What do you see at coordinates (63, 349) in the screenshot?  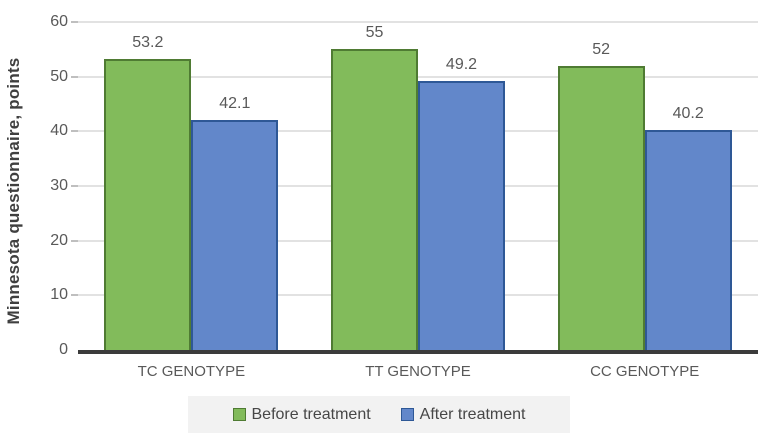 I see `y-tick-label-0: 0` at bounding box center [63, 349].